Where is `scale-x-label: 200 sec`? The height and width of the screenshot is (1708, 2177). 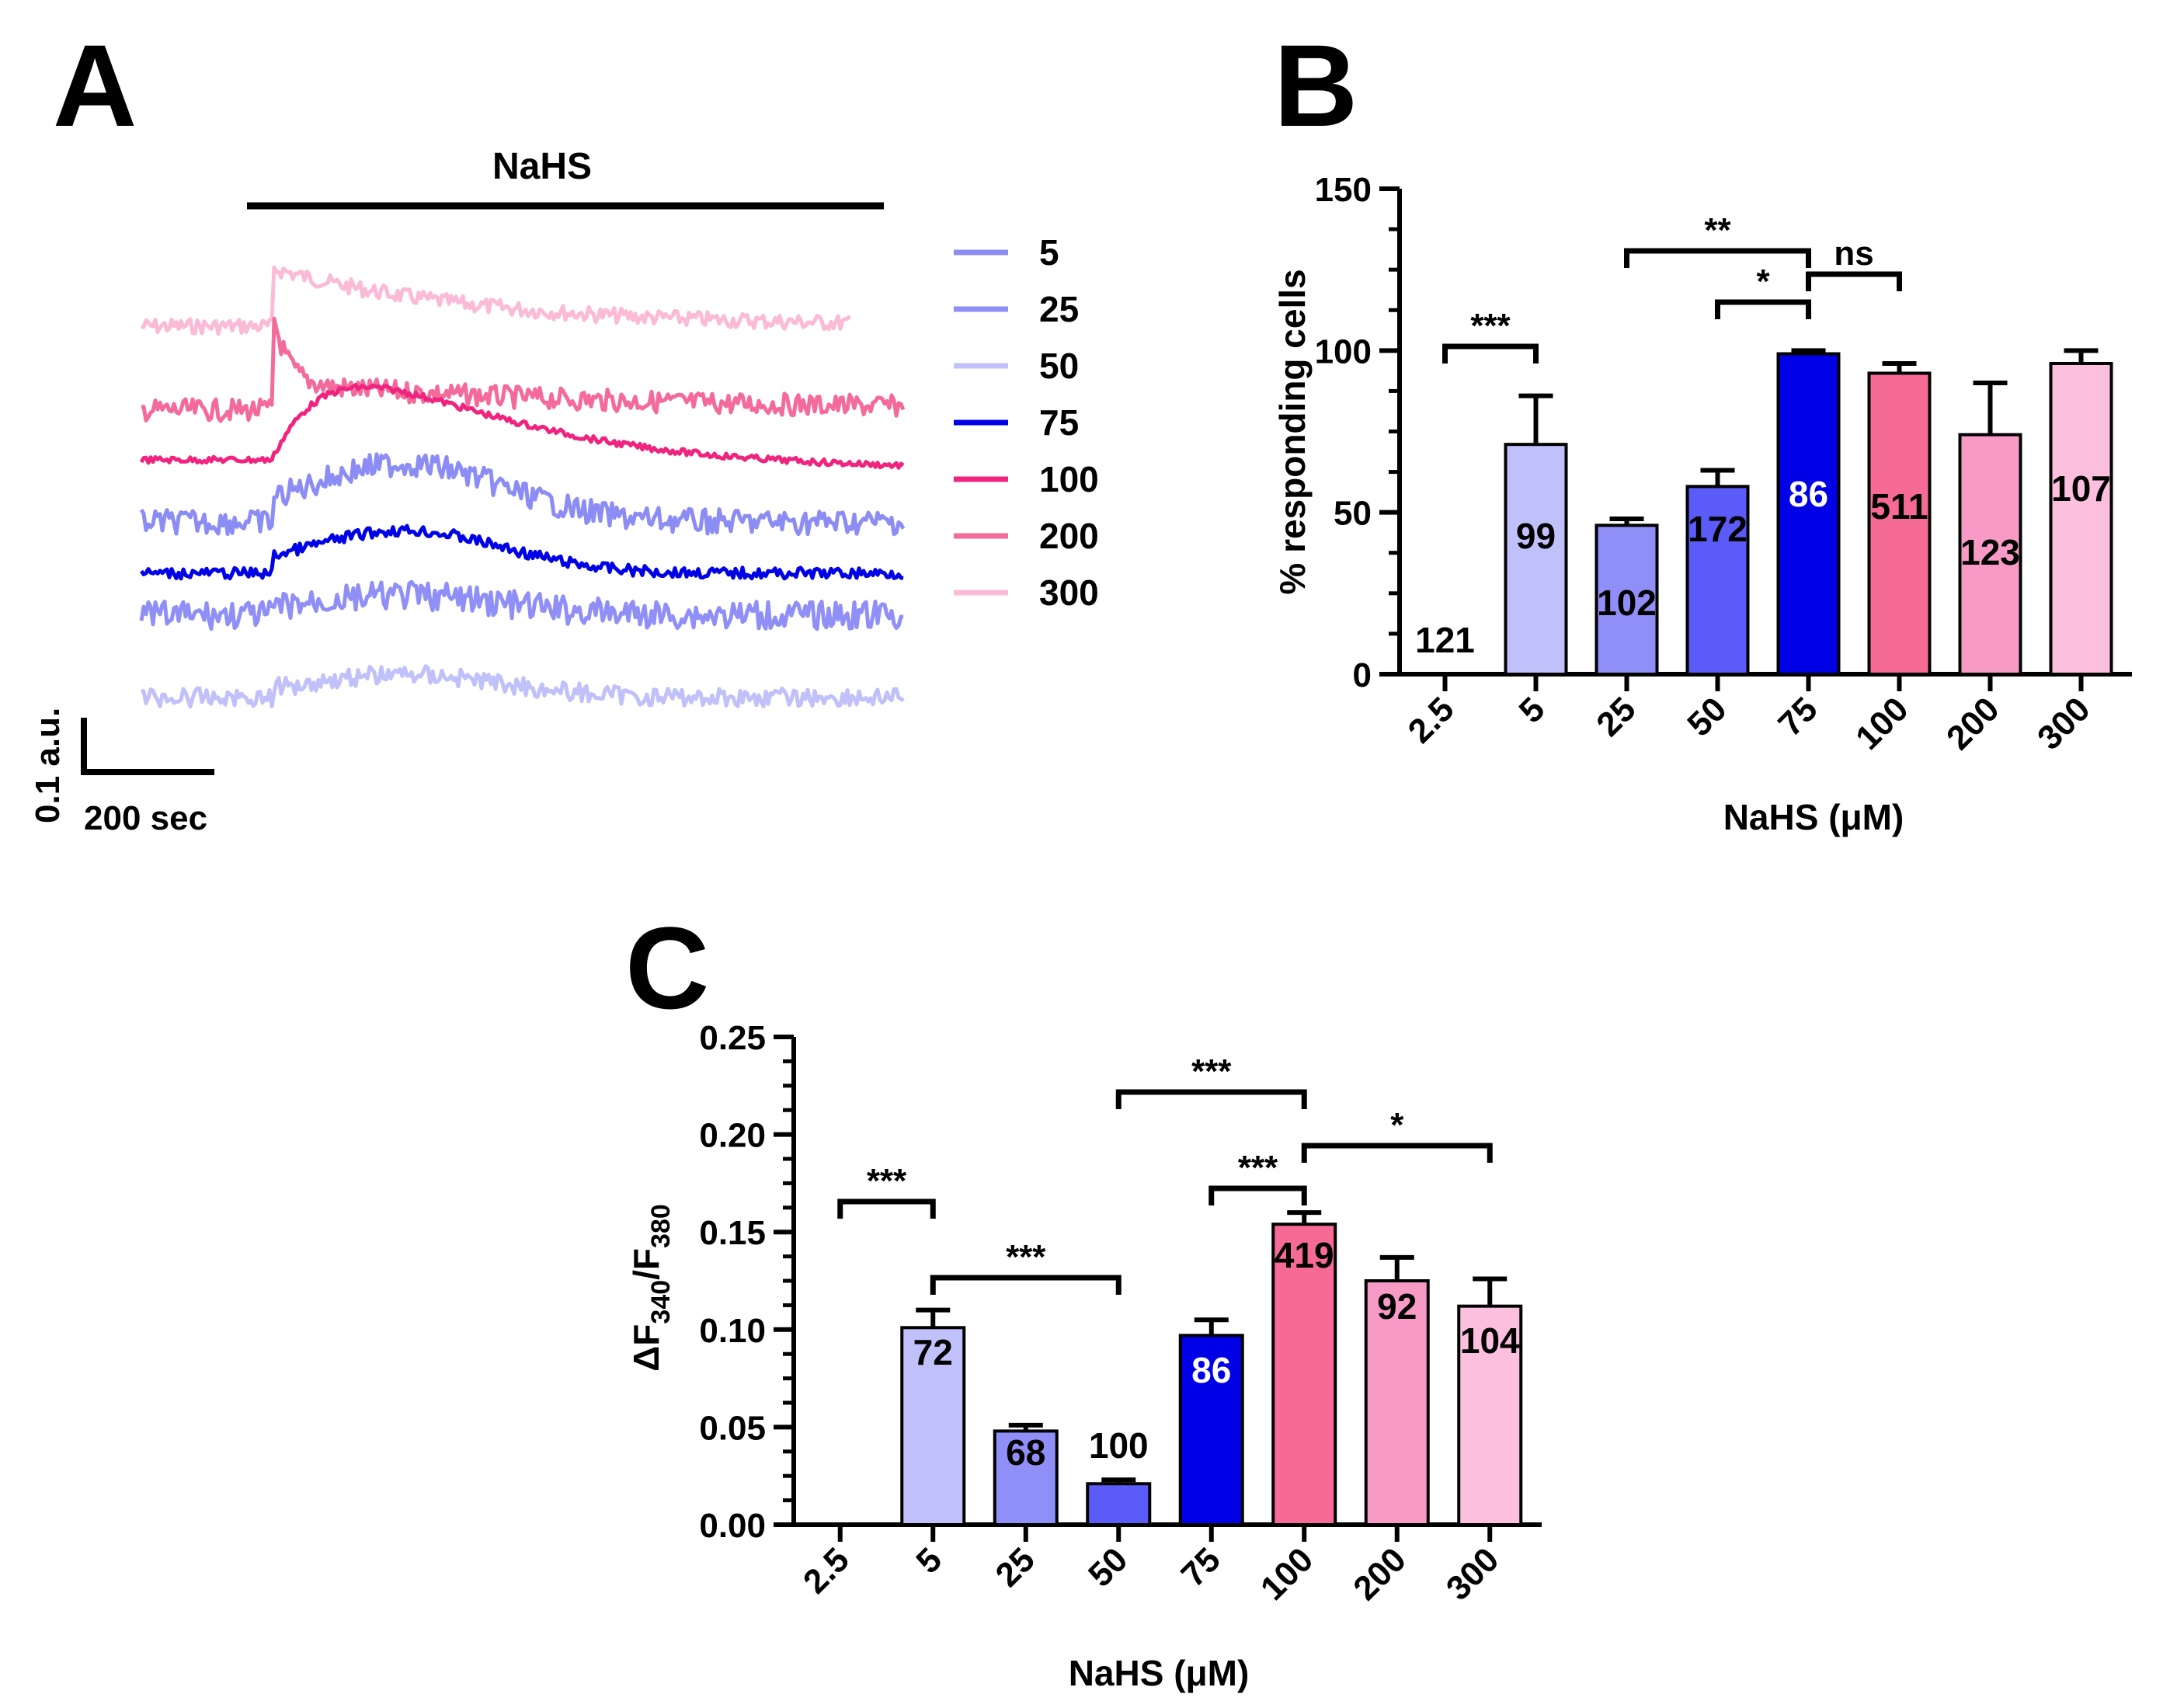 scale-x-label: 200 sec is located at coordinates (145, 818).